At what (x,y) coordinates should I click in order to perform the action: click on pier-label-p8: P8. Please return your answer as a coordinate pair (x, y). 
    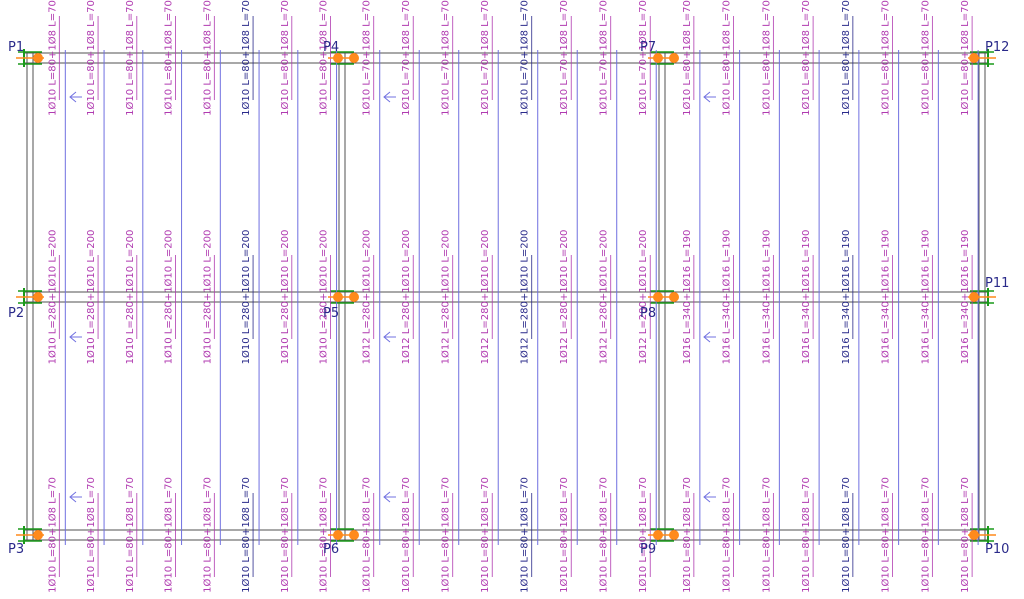
    Looking at the image, I should click on (648, 313).